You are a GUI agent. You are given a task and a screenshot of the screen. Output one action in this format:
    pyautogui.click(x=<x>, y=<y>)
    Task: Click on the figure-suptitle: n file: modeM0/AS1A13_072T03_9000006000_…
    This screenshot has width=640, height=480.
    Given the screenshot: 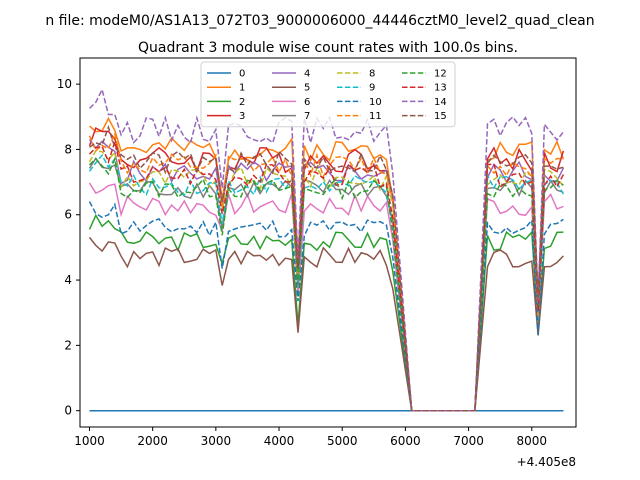 What is the action you would take?
    pyautogui.click(x=319, y=21)
    